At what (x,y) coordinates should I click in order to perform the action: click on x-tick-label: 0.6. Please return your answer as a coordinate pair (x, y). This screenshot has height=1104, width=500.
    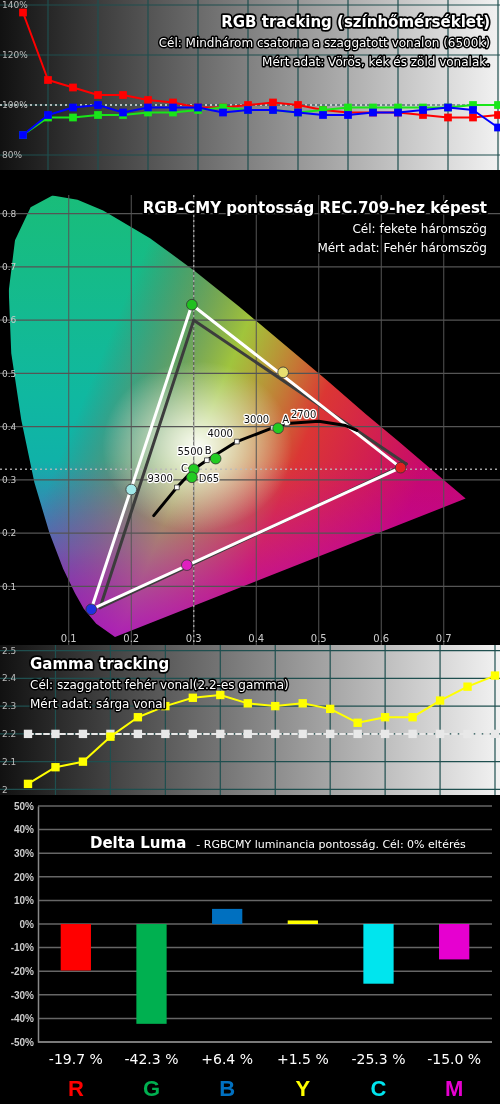
    Looking at the image, I should click on (381, 638).